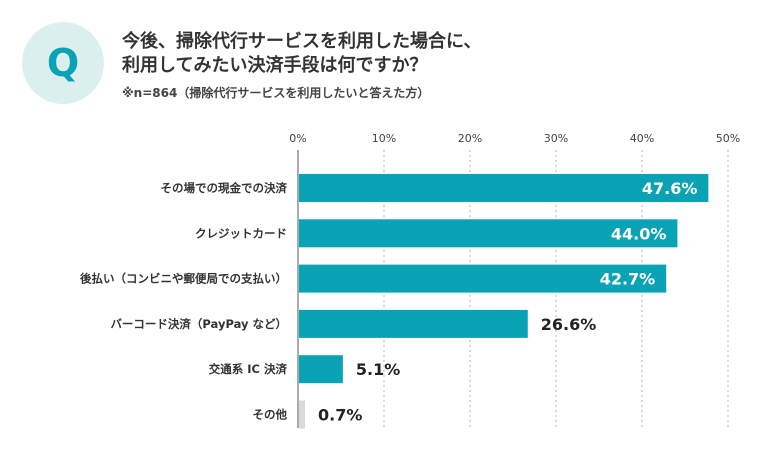 This screenshot has height=460, width=770. What do you see at coordinates (340, 415) in the screenshot?
I see `value-label: 0.7%` at bounding box center [340, 415].